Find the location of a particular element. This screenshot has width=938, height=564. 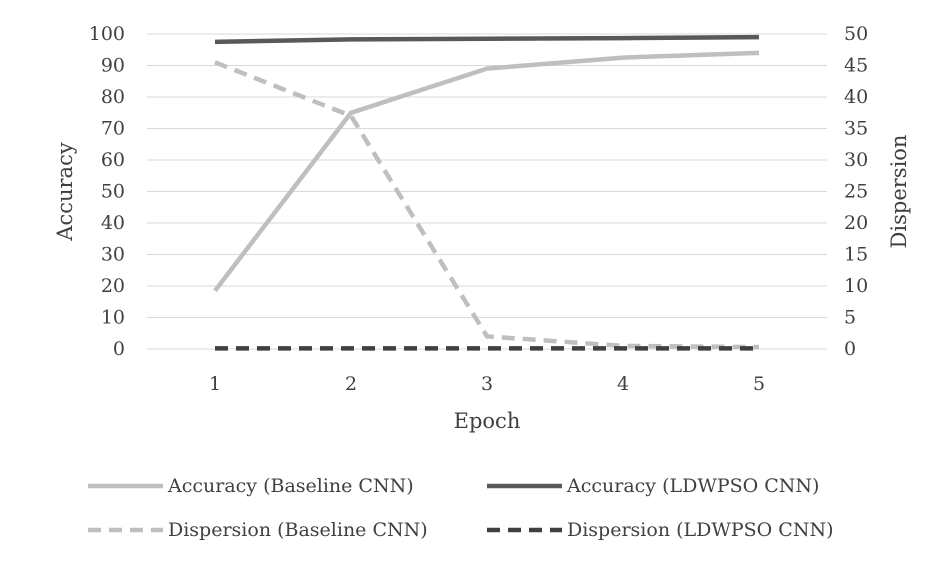

y-axis-title: Accuracy is located at coordinates (65, 192).